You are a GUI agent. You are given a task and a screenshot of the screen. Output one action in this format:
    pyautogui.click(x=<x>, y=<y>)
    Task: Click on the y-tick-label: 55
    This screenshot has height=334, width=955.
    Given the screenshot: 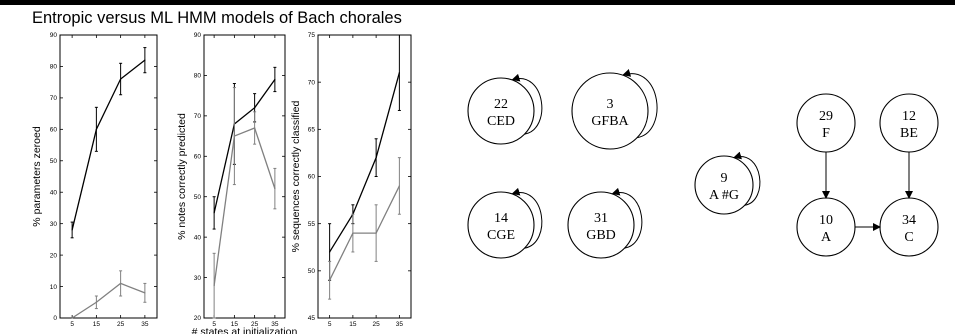 What is the action you would take?
    pyautogui.click(x=312, y=224)
    